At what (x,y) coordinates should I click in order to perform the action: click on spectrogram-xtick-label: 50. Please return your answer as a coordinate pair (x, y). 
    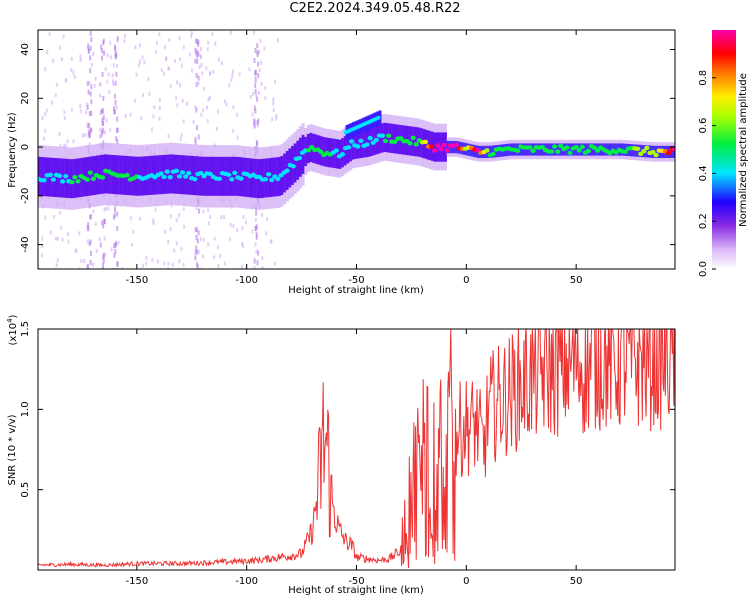
    Looking at the image, I should click on (576, 280).